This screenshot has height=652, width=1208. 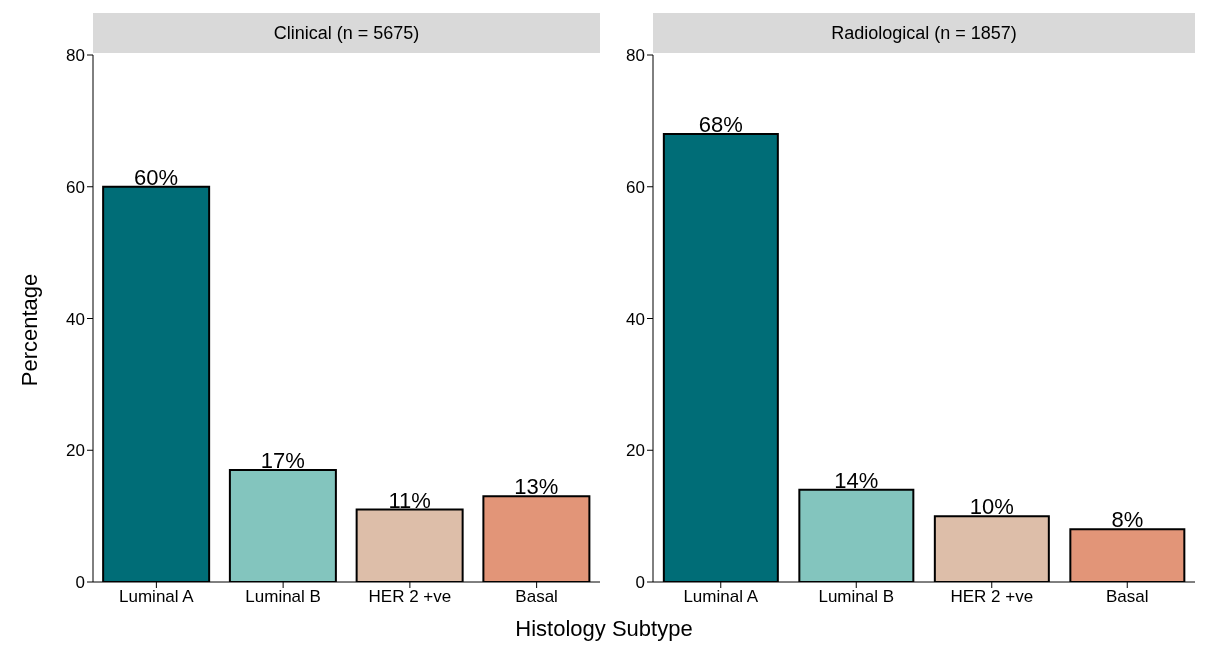 I want to click on data-label: 10%, so click(x=991, y=507).